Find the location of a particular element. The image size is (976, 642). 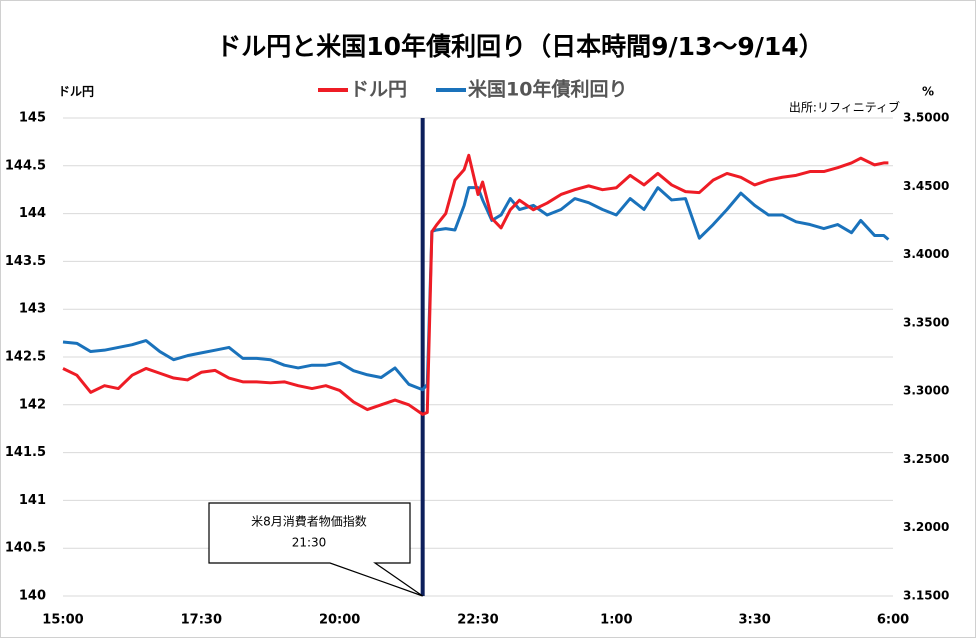

y2-tick-label: 3.1500 is located at coordinates (926, 596).